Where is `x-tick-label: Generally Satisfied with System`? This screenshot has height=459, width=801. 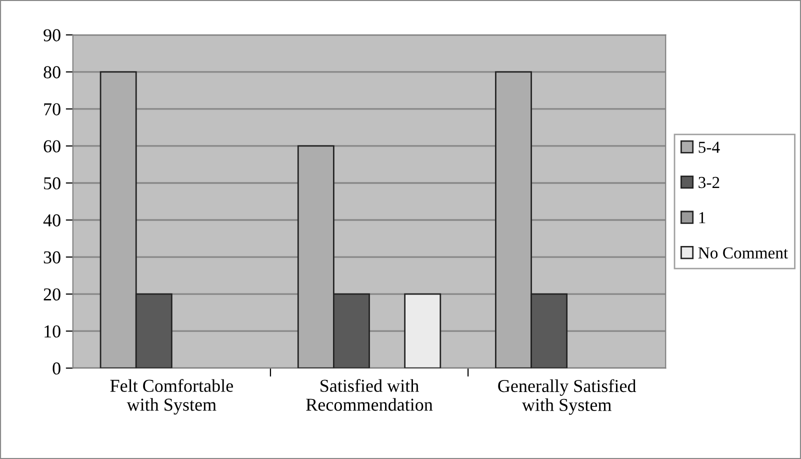
x-tick-label: Generally Satisfied with System is located at coordinates (567, 397).